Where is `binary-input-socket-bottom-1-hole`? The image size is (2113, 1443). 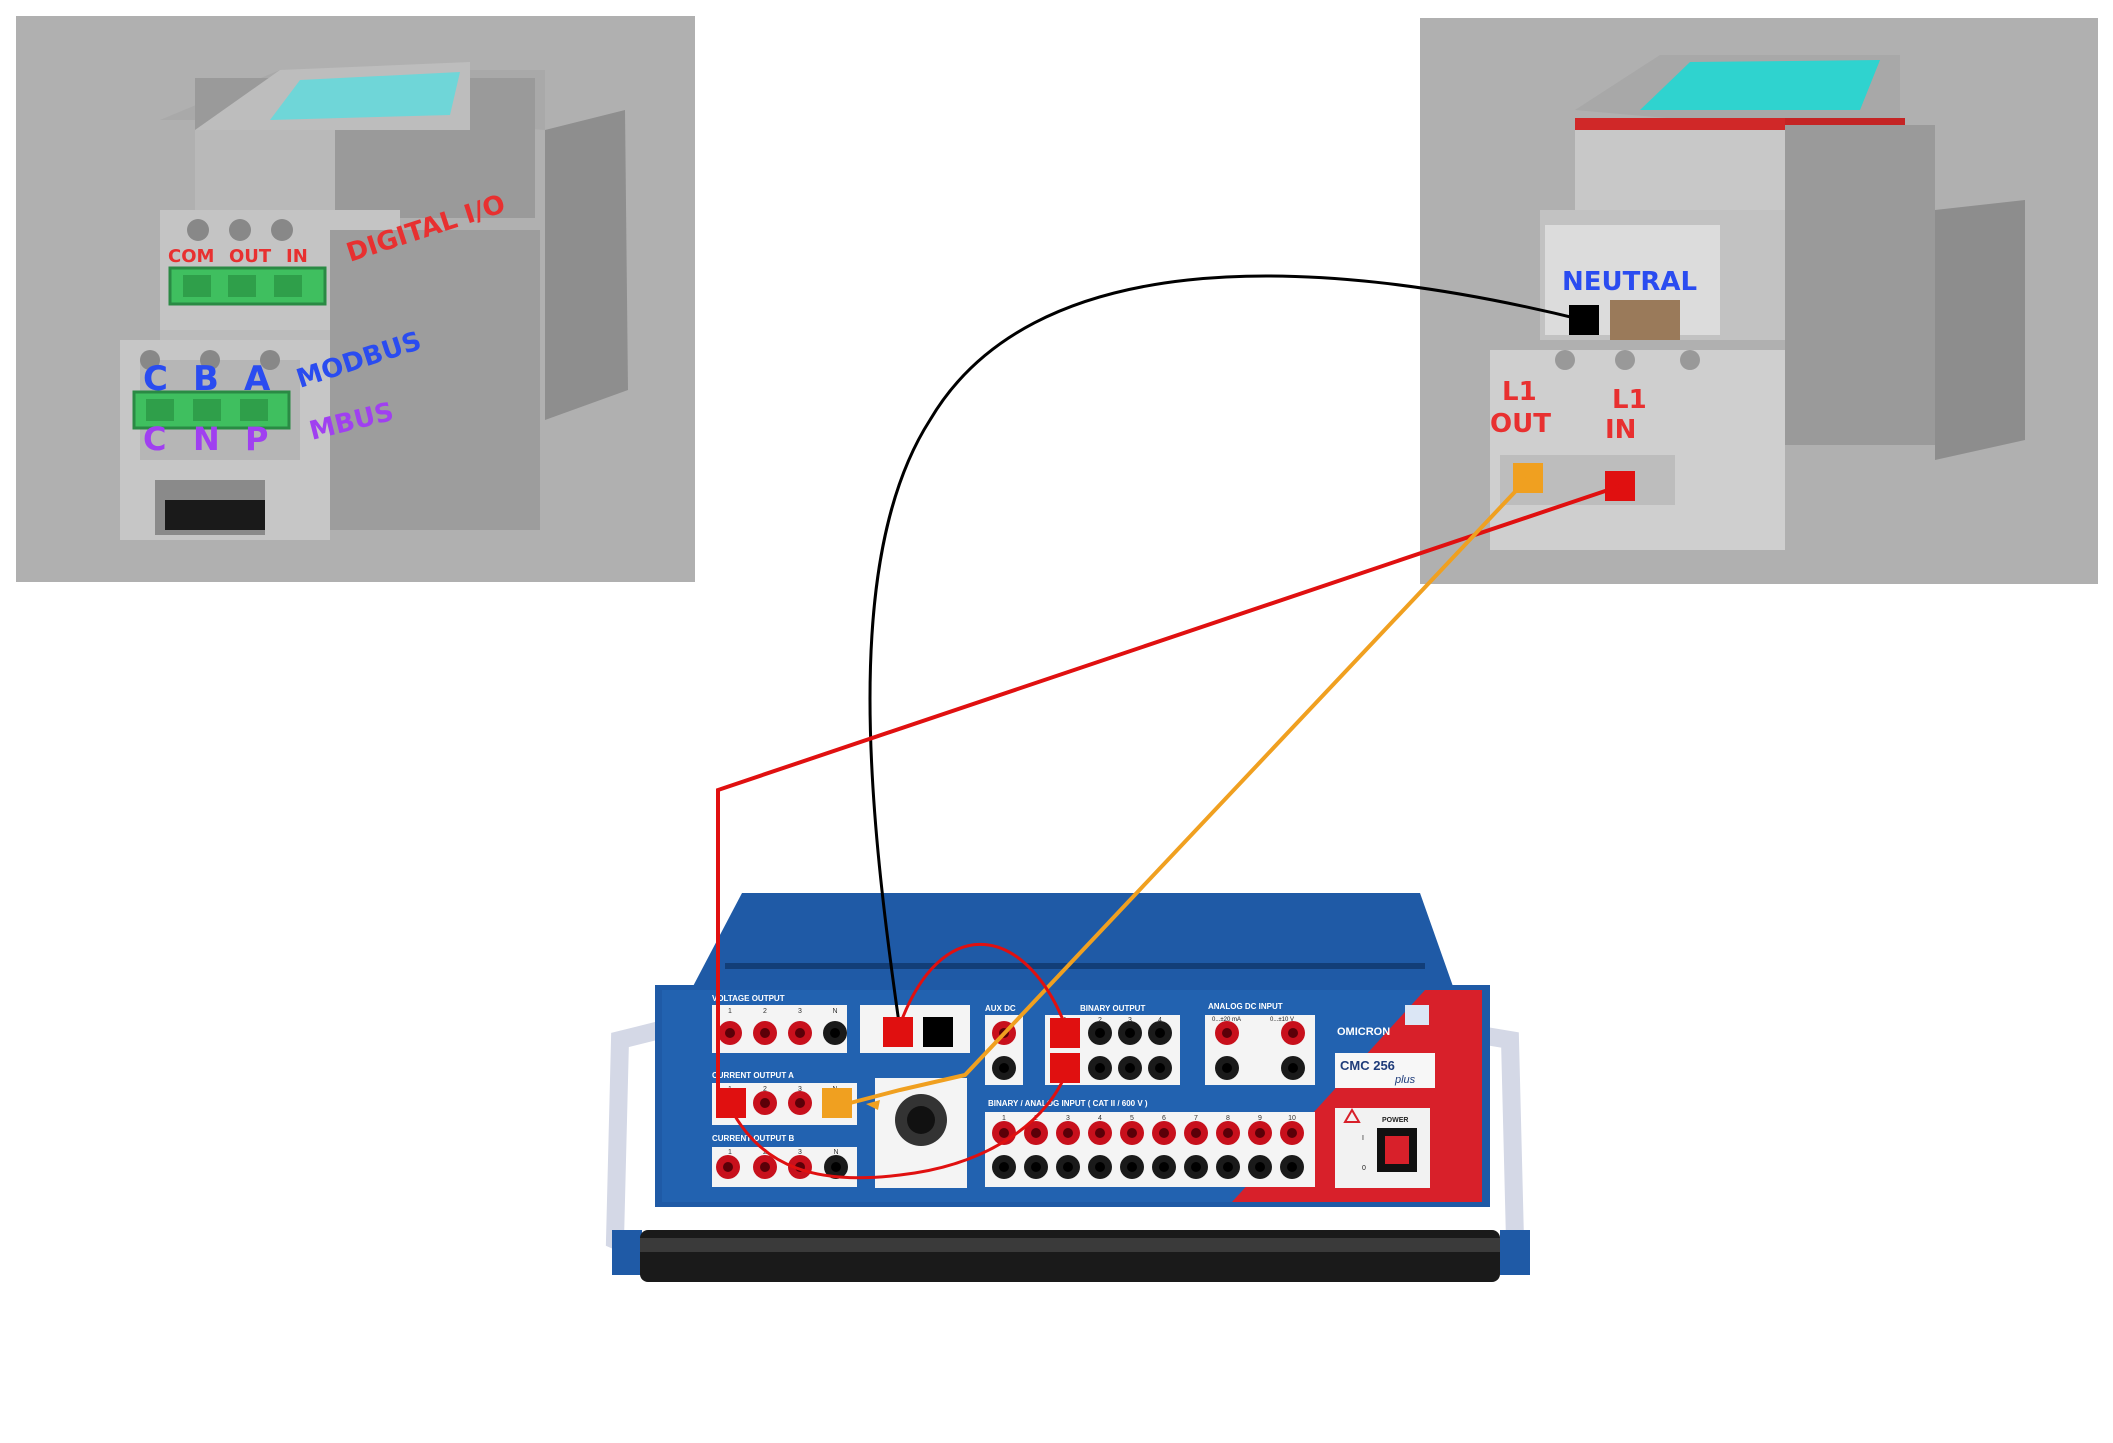 binary-input-socket-bottom-1-hole is located at coordinates (1004, 1167).